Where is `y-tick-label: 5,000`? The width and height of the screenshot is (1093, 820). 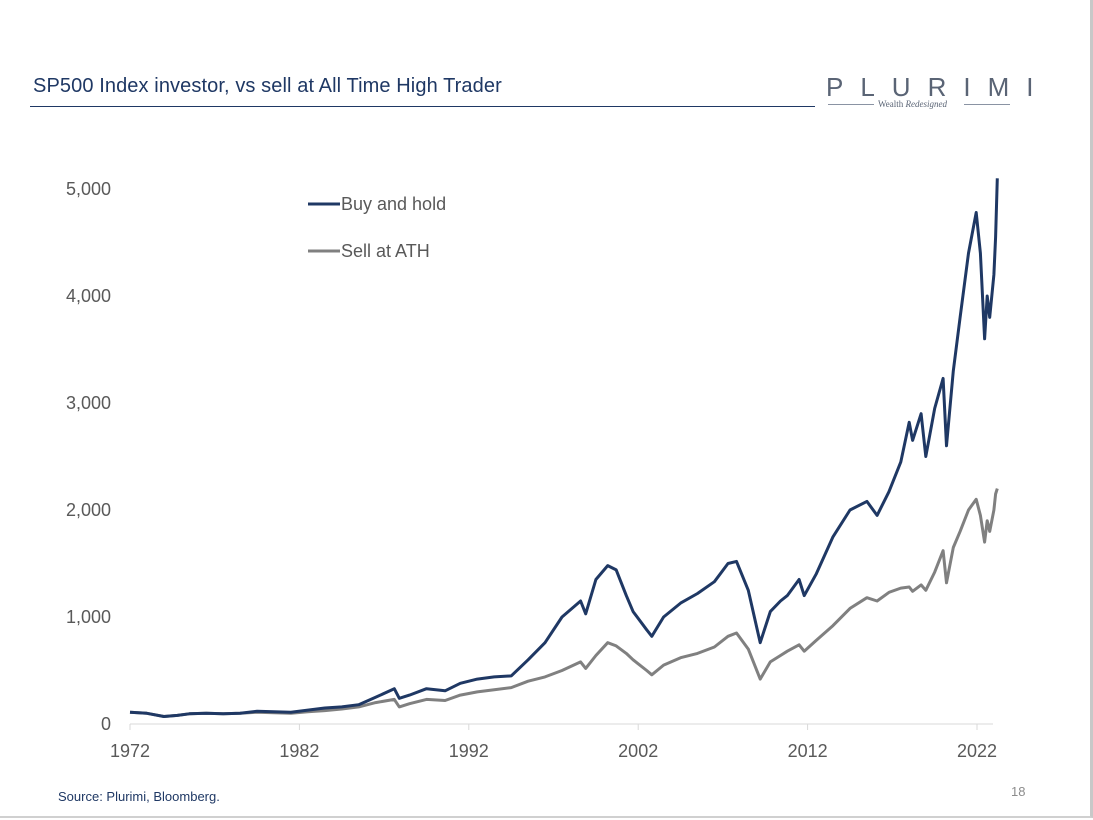
y-tick-label: 5,000 is located at coordinates (88, 189).